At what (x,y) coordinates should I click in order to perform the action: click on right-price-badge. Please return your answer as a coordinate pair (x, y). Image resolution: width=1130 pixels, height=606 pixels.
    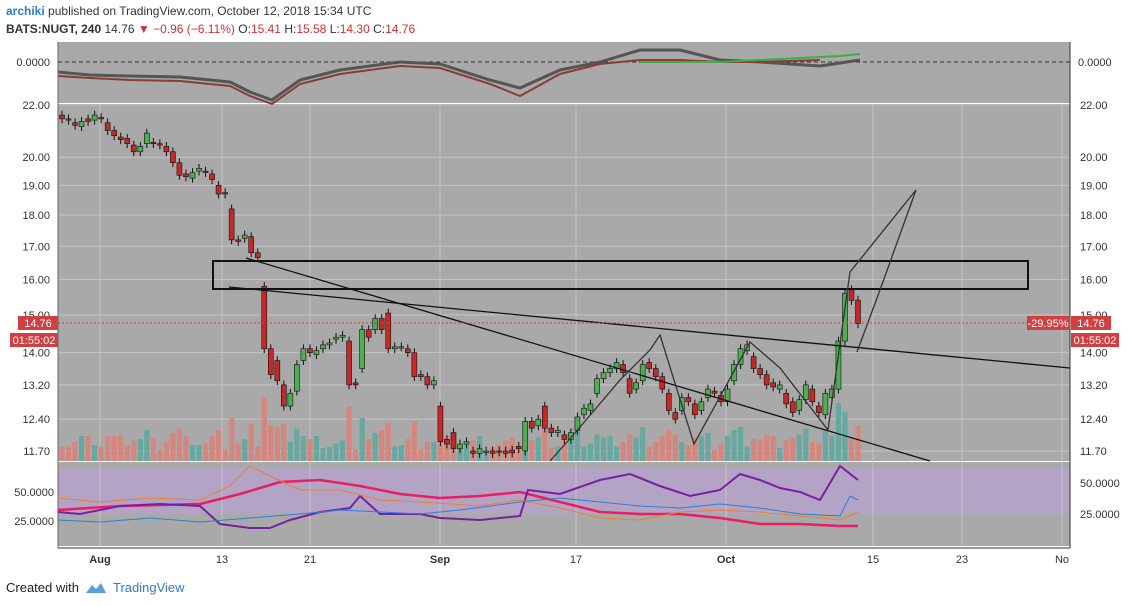
    Looking at the image, I should click on (1091, 323).